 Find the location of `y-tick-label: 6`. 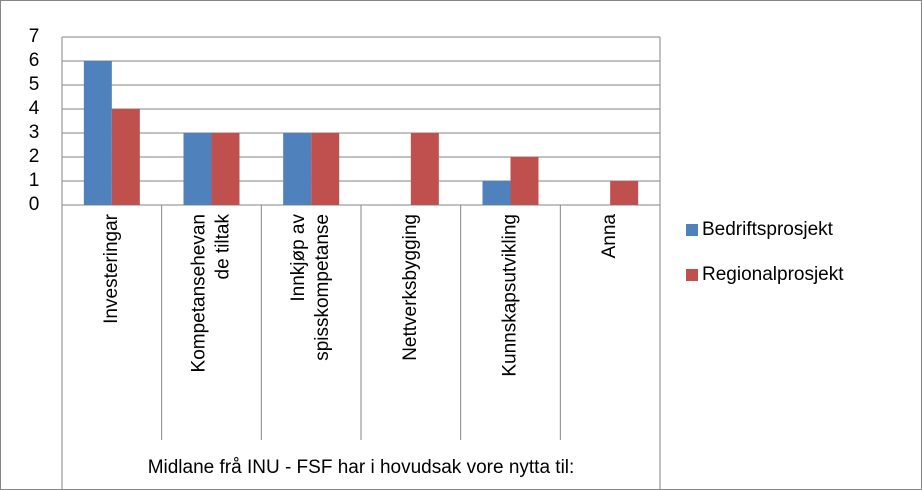

y-tick-label: 6 is located at coordinates (34, 60).